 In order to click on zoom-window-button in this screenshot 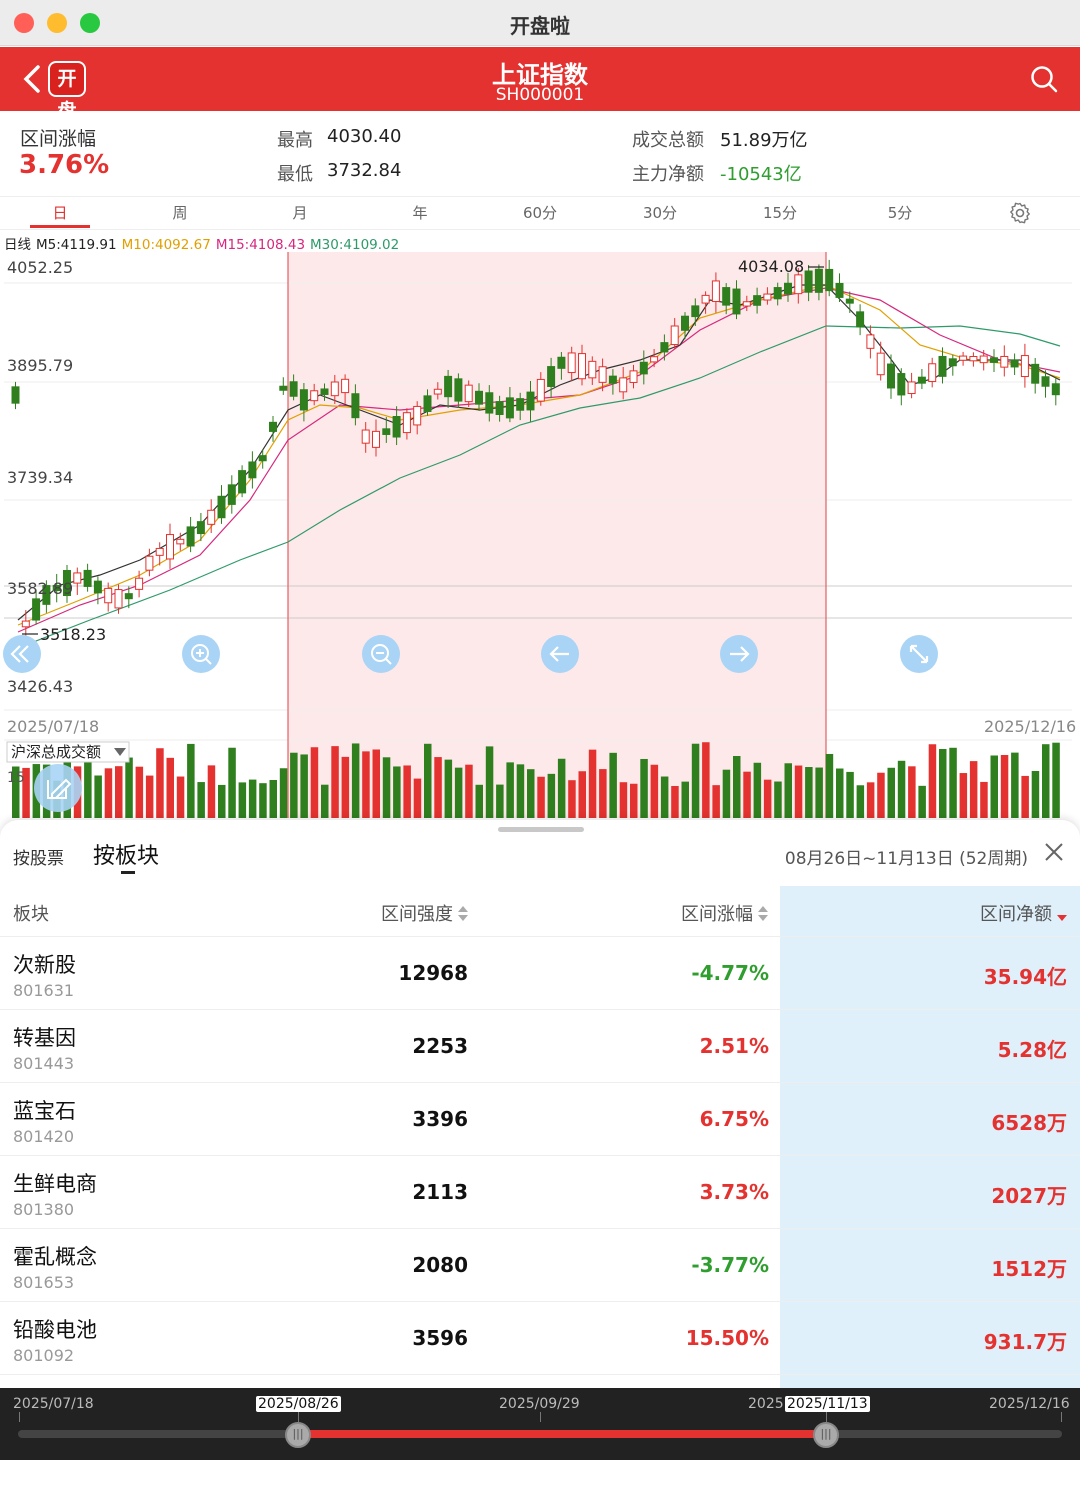, I will do `click(90, 23)`.